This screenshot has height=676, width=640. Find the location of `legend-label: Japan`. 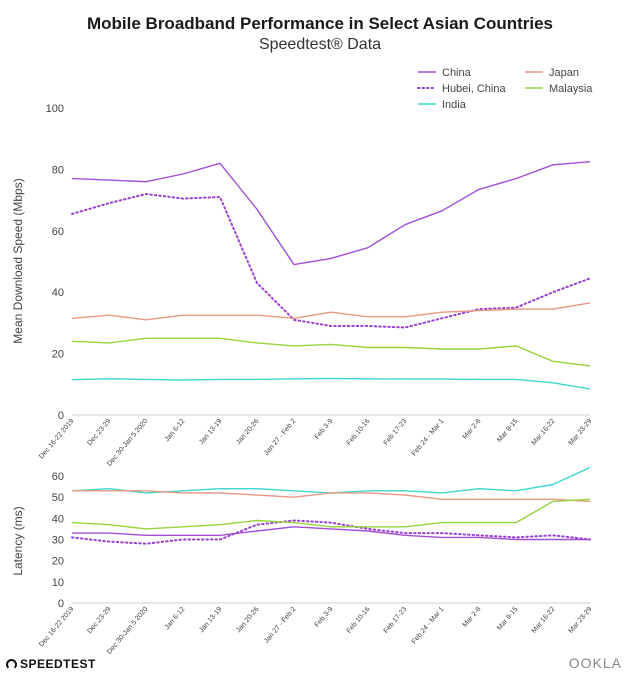

legend-label: Japan is located at coordinates (564, 73).